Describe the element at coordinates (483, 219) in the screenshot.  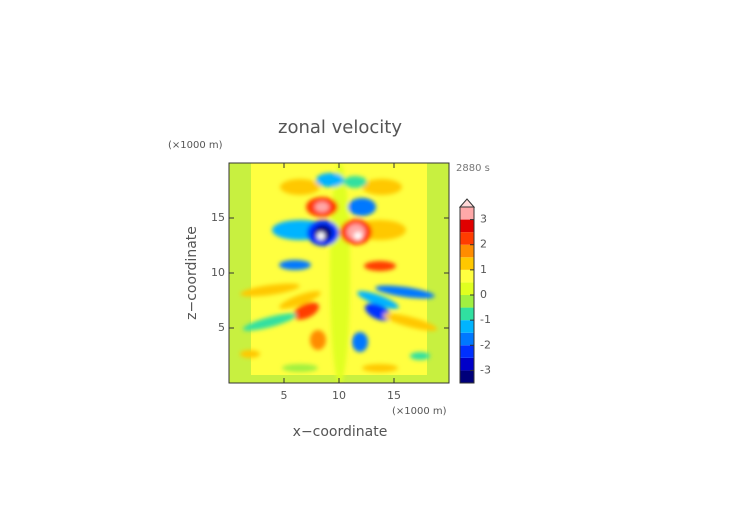
I see `colorbar-tick-label: 3` at that location.